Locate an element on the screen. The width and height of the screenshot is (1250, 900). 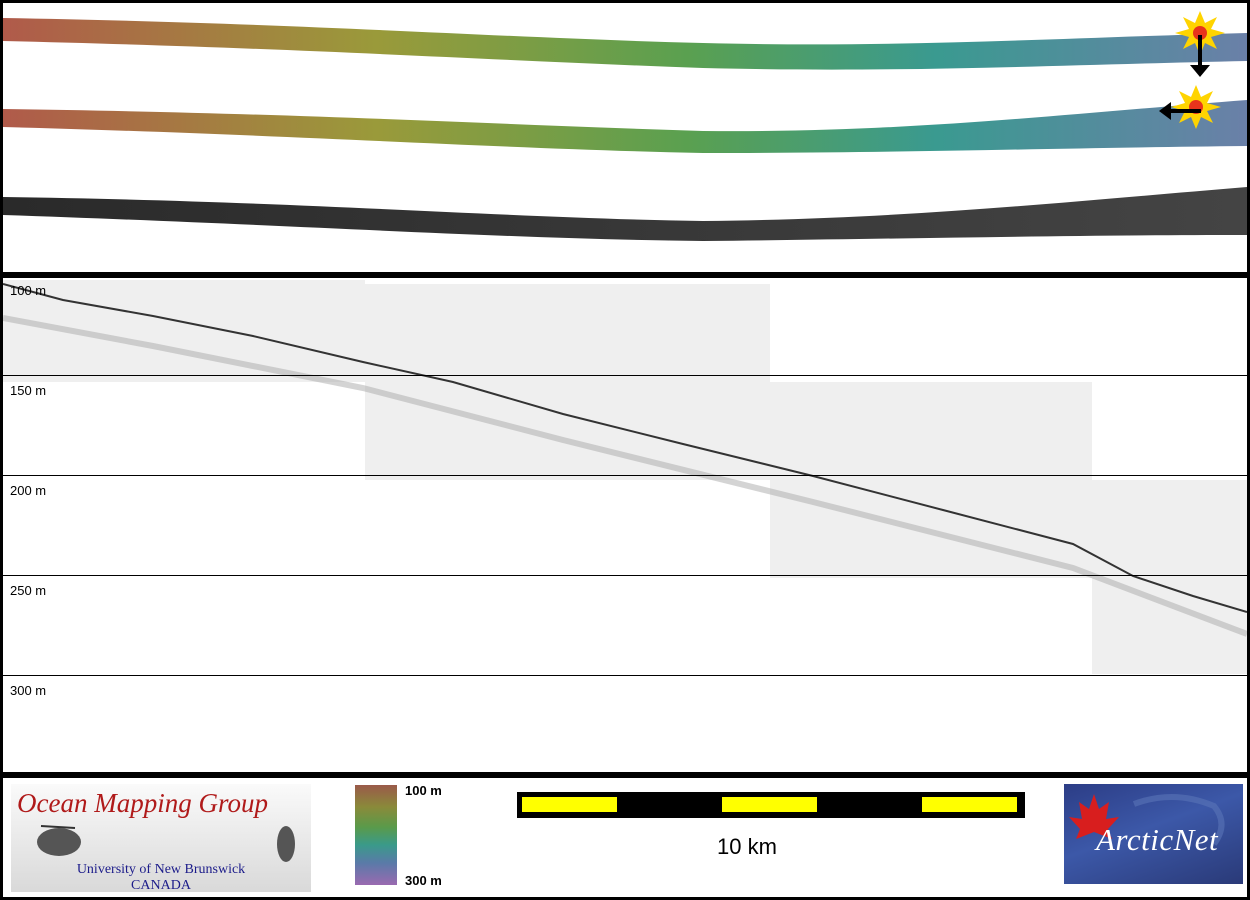
colorbar-bottom-label: 300 m is located at coordinates (423, 880).